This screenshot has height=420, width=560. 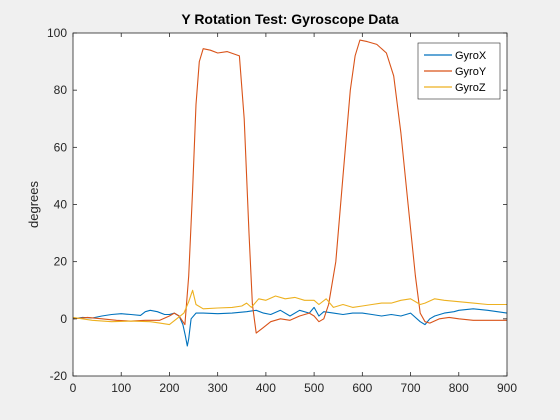 What do you see at coordinates (471, 72) in the screenshot?
I see `legend-label: GyroY` at bounding box center [471, 72].